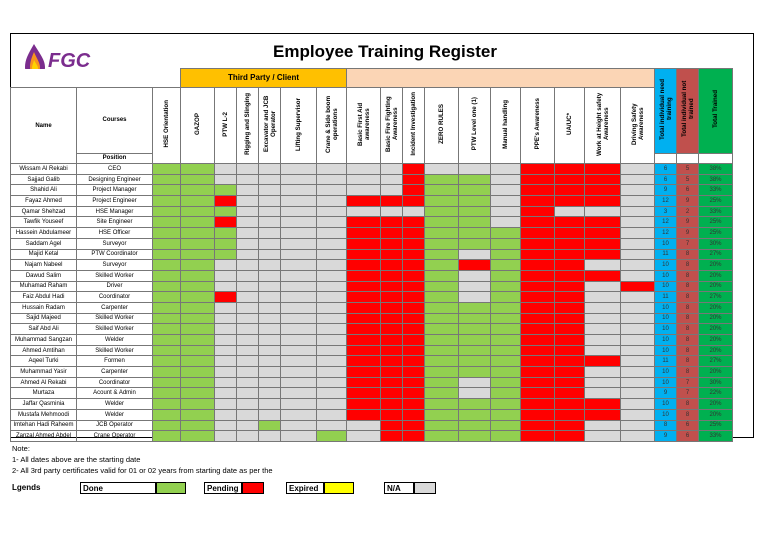 The image size is (768, 543). I want to click on employee-position: Skilled Worker, so click(114, 275).